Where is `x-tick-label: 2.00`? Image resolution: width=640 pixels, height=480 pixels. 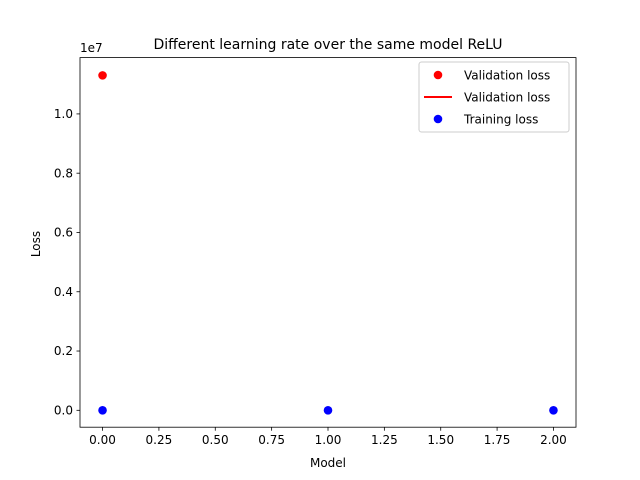
x-tick-label: 2.00 is located at coordinates (553, 440).